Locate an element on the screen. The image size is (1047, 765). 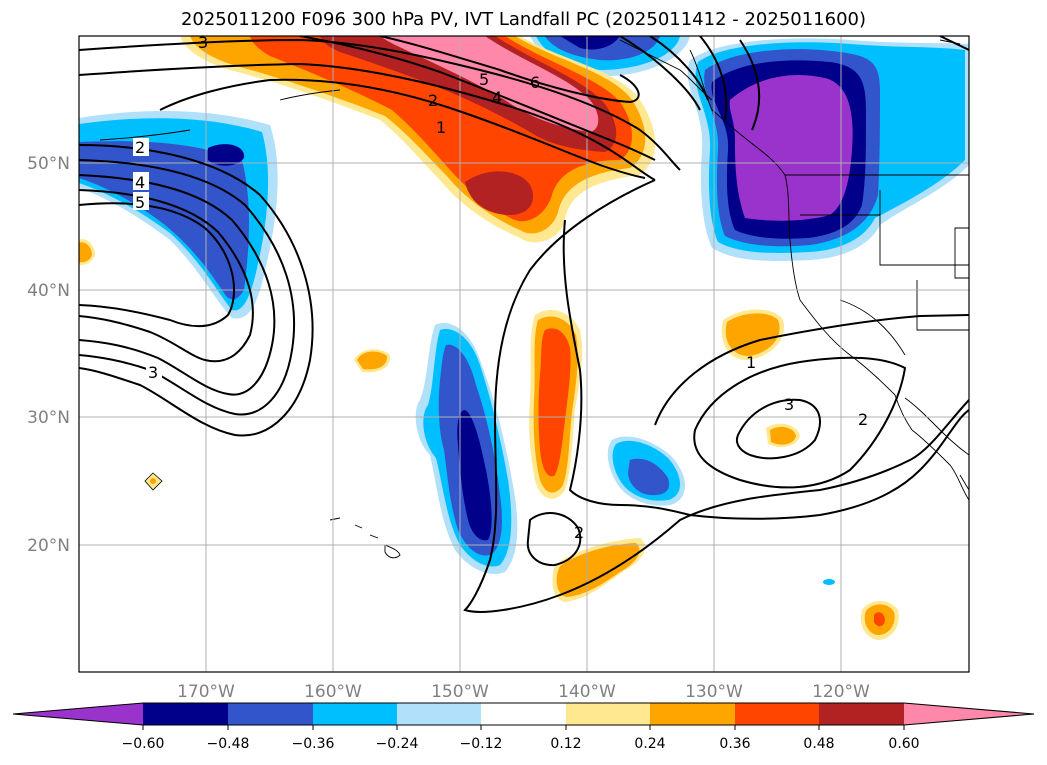
lat-tick-label: 40°N is located at coordinates (48, 291).